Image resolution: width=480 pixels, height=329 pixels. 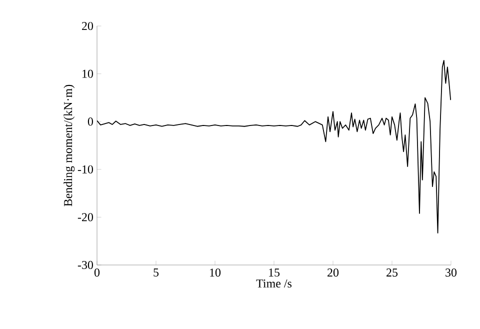 I want to click on y-tick-label: 0, so click(x=91, y=122).